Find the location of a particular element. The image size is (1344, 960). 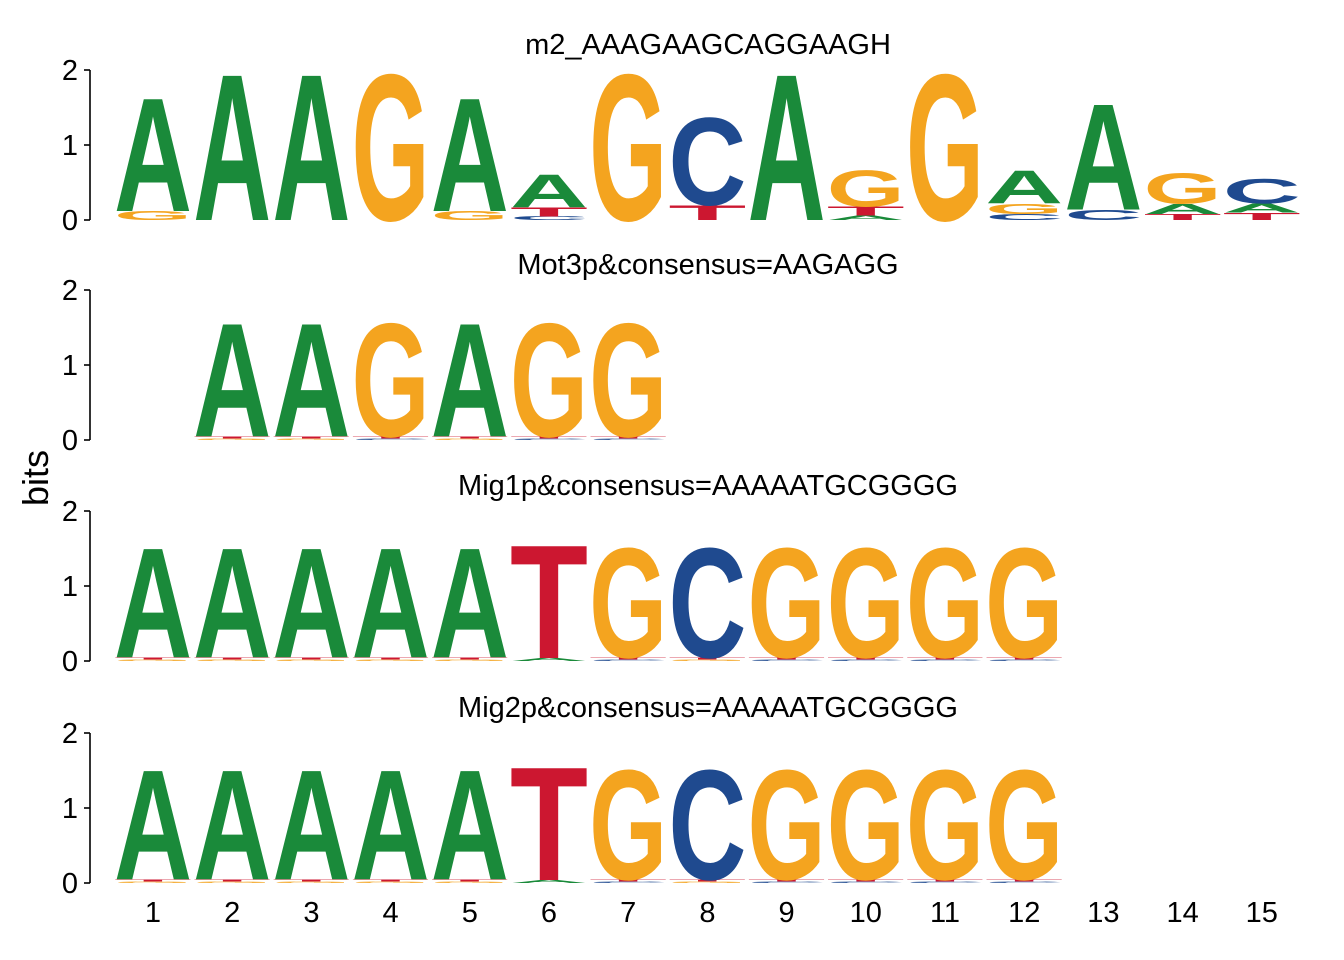

x-tick-label: 8 is located at coordinates (707, 913).